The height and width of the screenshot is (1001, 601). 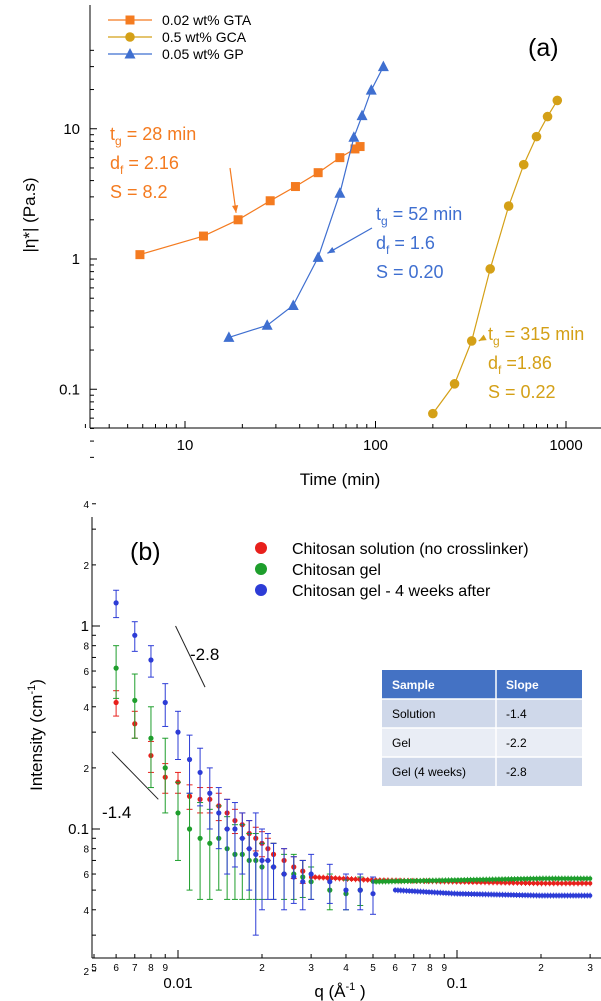 I want to click on panel-a-x-tick-label: 100, so click(x=375, y=445).